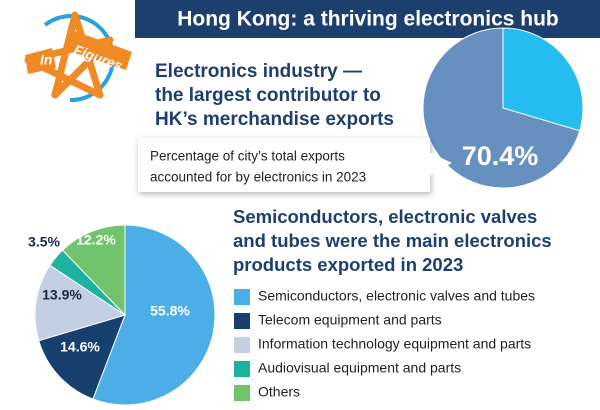 The width and height of the screenshot is (600, 410). What do you see at coordinates (258, 177) in the screenshot?
I see `callout-text: accounted for by electronics in 2023` at bounding box center [258, 177].